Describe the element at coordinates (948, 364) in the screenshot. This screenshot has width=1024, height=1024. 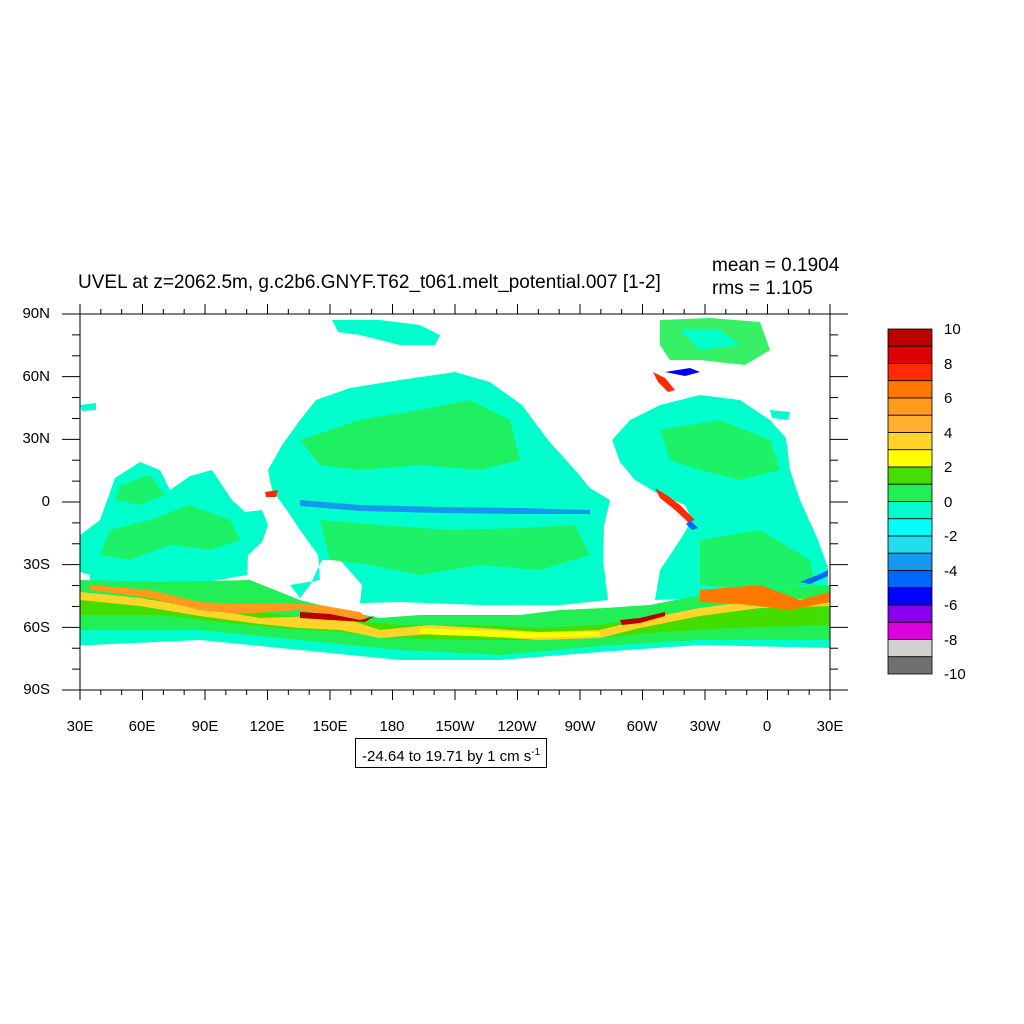
I see `colorbar-label-8: 8` at that location.